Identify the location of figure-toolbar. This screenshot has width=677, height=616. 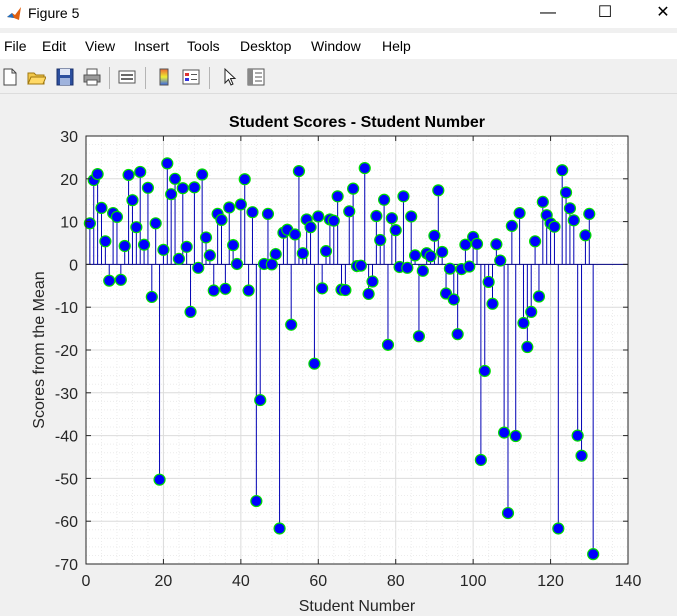
(338, 77).